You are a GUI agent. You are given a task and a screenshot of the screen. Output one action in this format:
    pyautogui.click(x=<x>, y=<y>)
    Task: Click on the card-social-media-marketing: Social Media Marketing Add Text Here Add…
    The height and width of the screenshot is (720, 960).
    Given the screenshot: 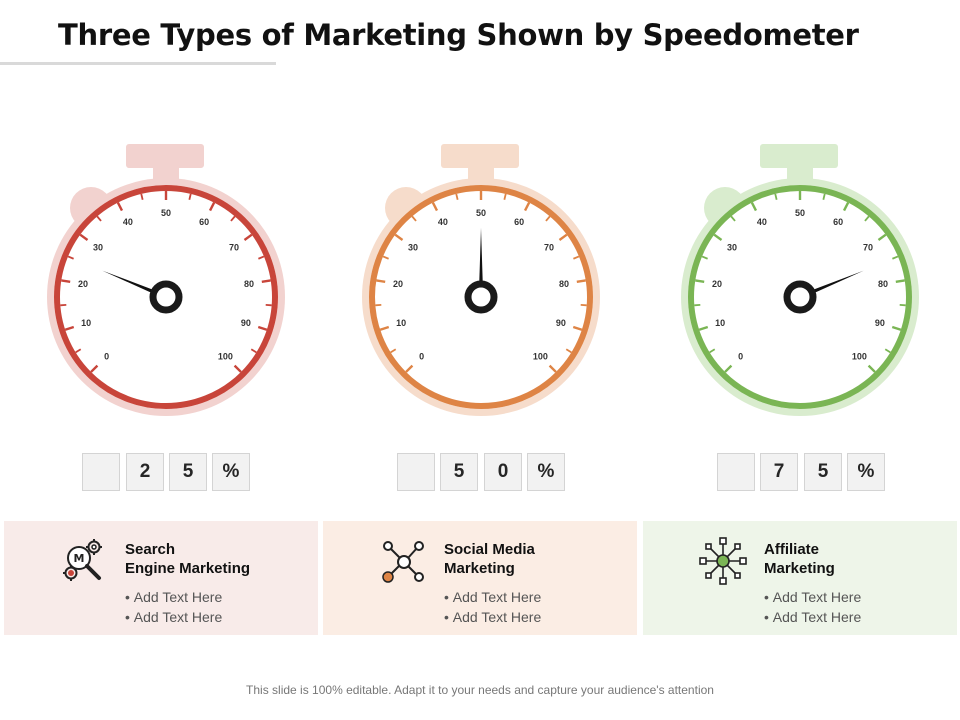 What is the action you would take?
    pyautogui.click(x=480, y=578)
    